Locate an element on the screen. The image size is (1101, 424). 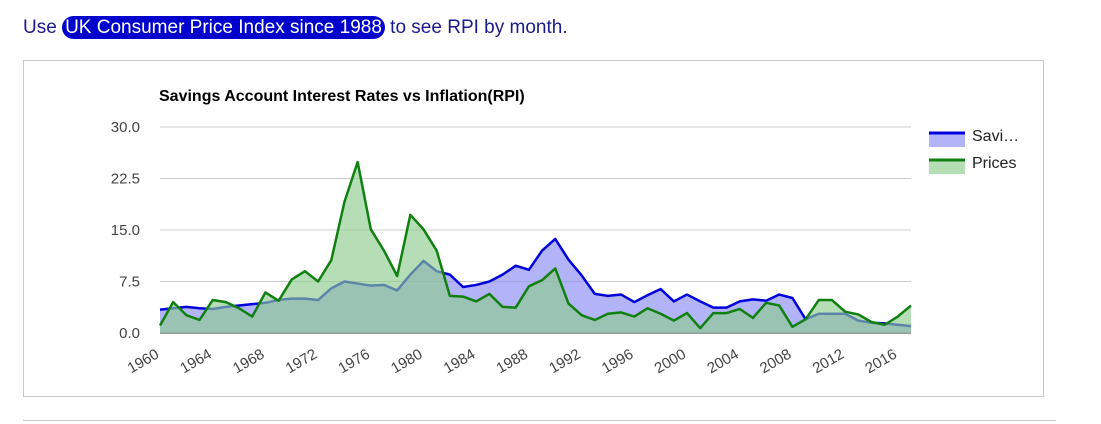
x-tick-label: 1976 is located at coordinates (353, 361).